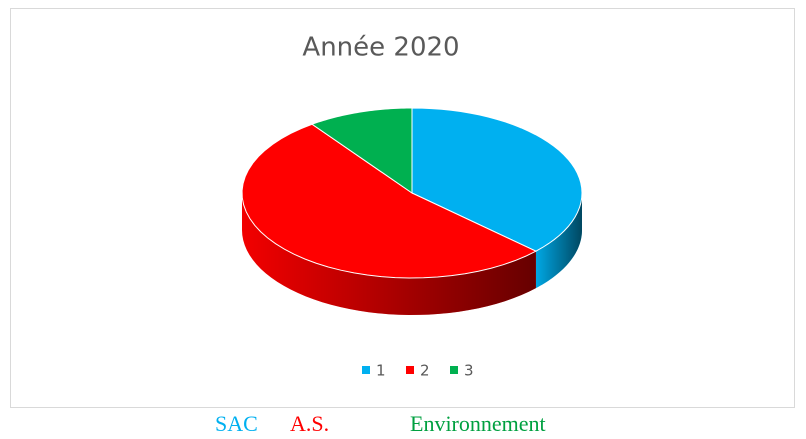  What do you see at coordinates (380, 48) in the screenshot?
I see `chart-title: Année 2020` at bounding box center [380, 48].